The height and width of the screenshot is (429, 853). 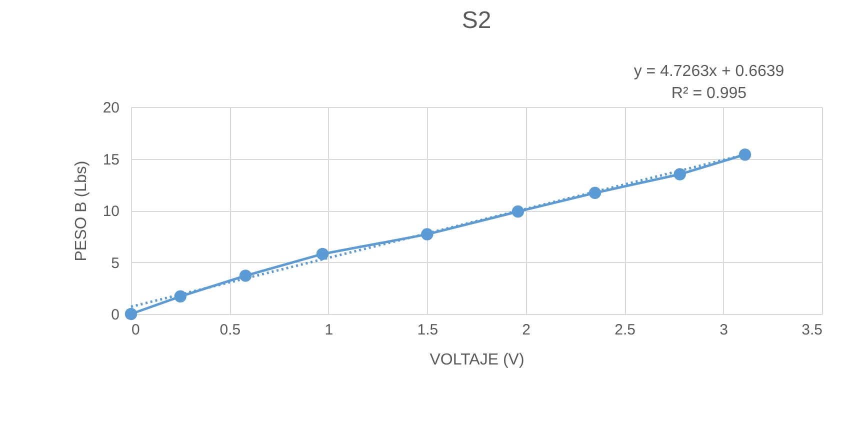 What do you see at coordinates (136, 330) in the screenshot?
I see `x-tick-label: 0` at bounding box center [136, 330].